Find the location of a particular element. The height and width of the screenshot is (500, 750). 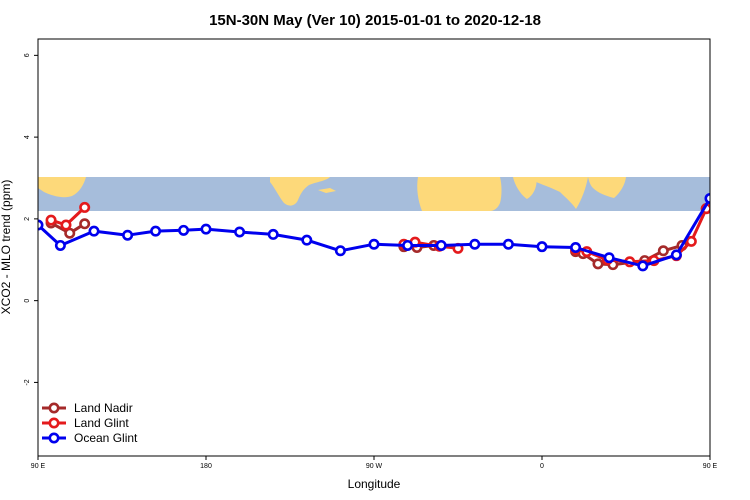

x-tick-label: 0 is located at coordinates (542, 466).